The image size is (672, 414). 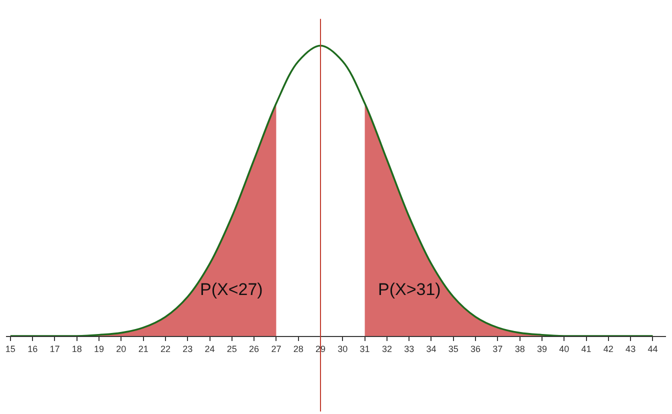 What do you see at coordinates (99, 349) in the screenshot?
I see `x-tick-label: 19` at bounding box center [99, 349].